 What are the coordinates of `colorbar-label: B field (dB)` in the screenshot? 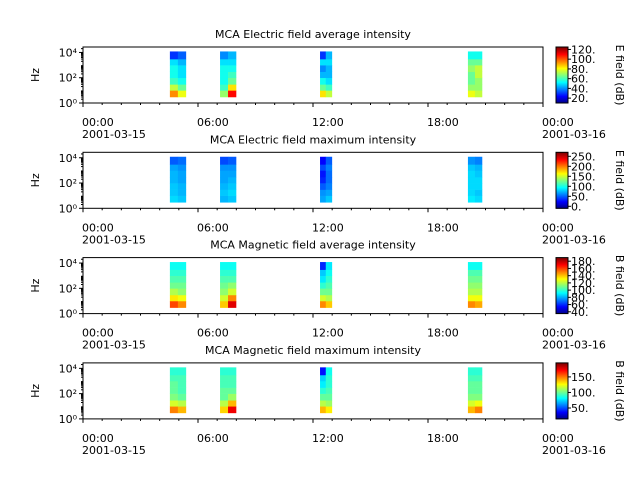 It's located at (619, 390).